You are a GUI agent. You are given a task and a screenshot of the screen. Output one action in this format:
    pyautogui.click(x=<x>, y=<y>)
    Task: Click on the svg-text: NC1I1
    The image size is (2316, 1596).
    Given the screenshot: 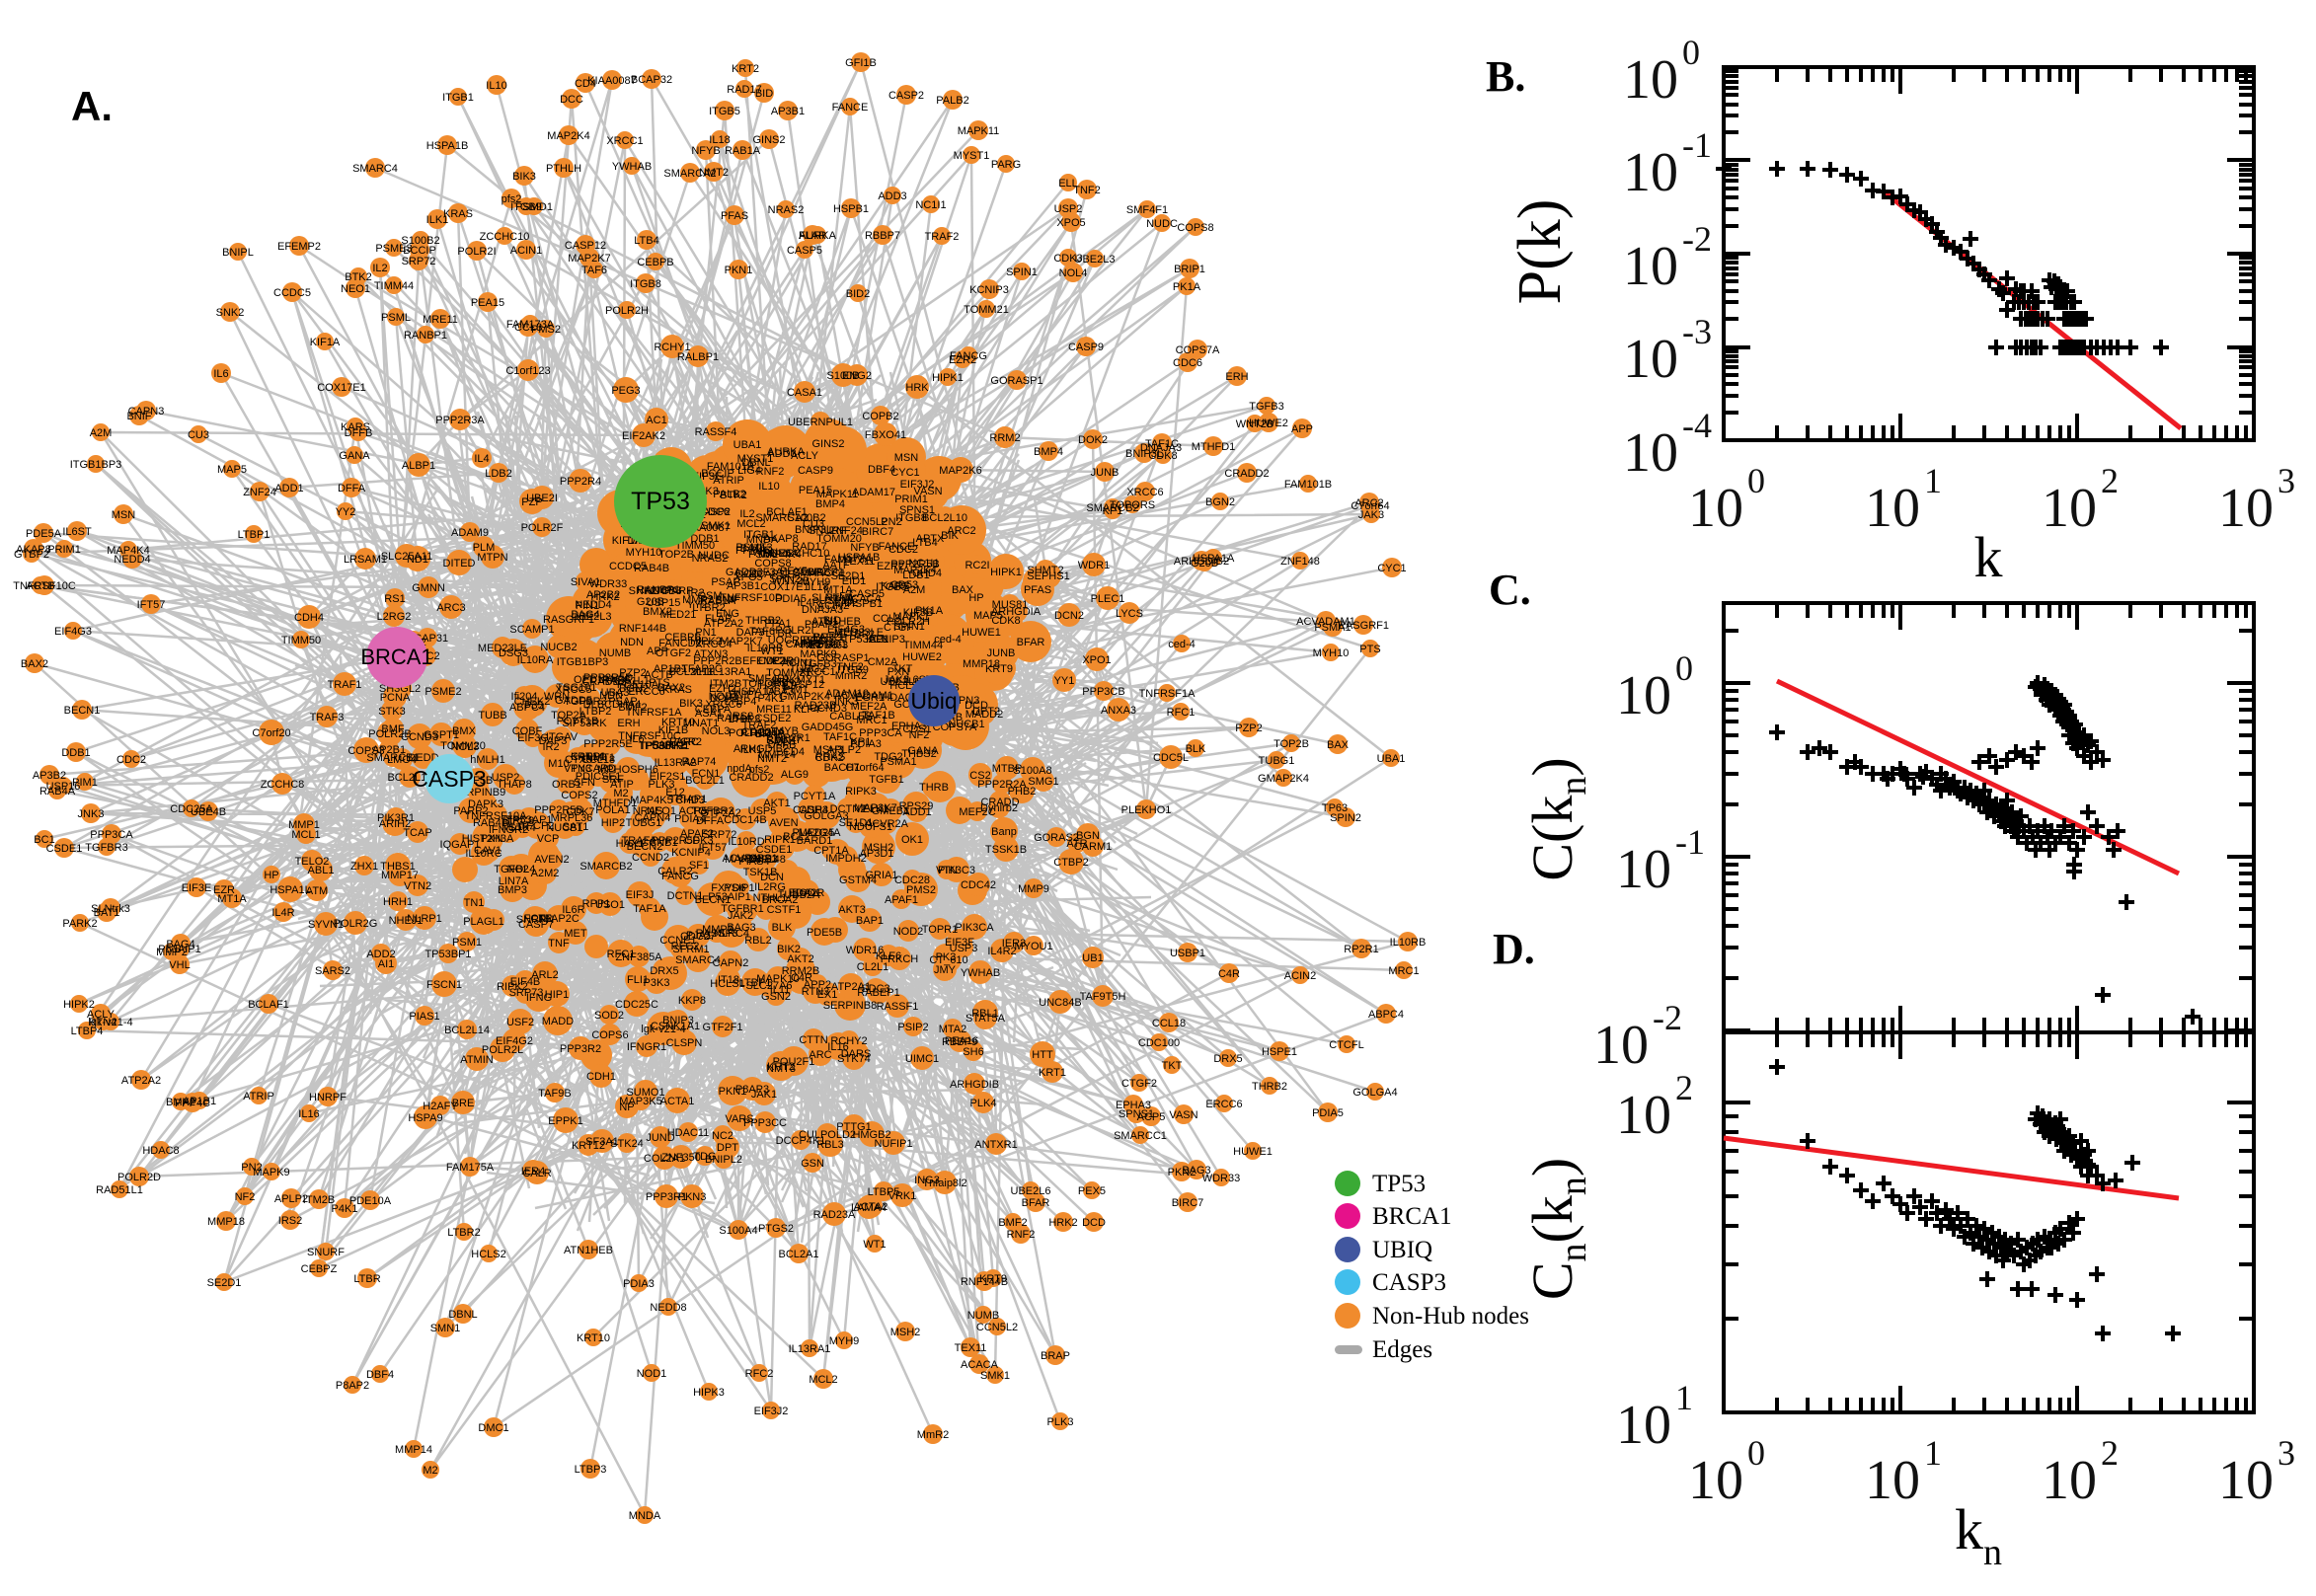 What is the action you would take?
    pyautogui.click(x=930, y=205)
    